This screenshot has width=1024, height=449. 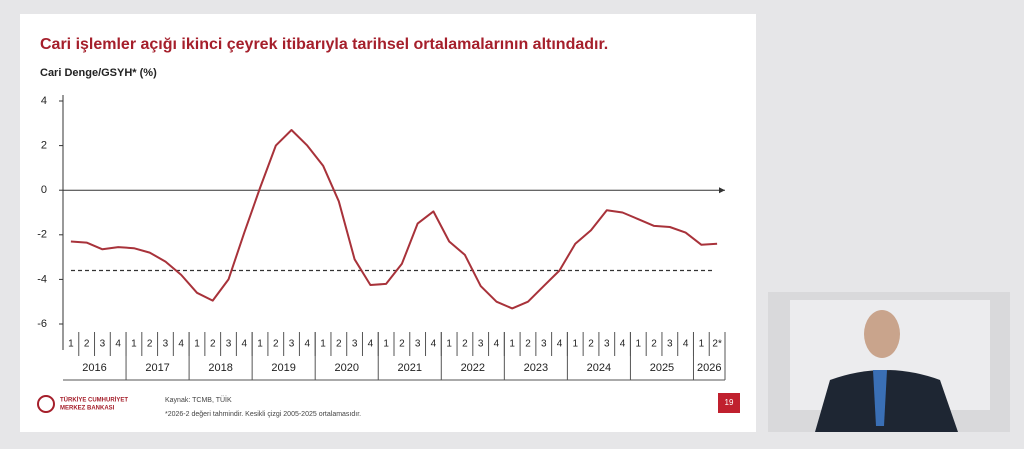 What do you see at coordinates (220, 368) in the screenshot?
I see `year-label: 2018` at bounding box center [220, 368].